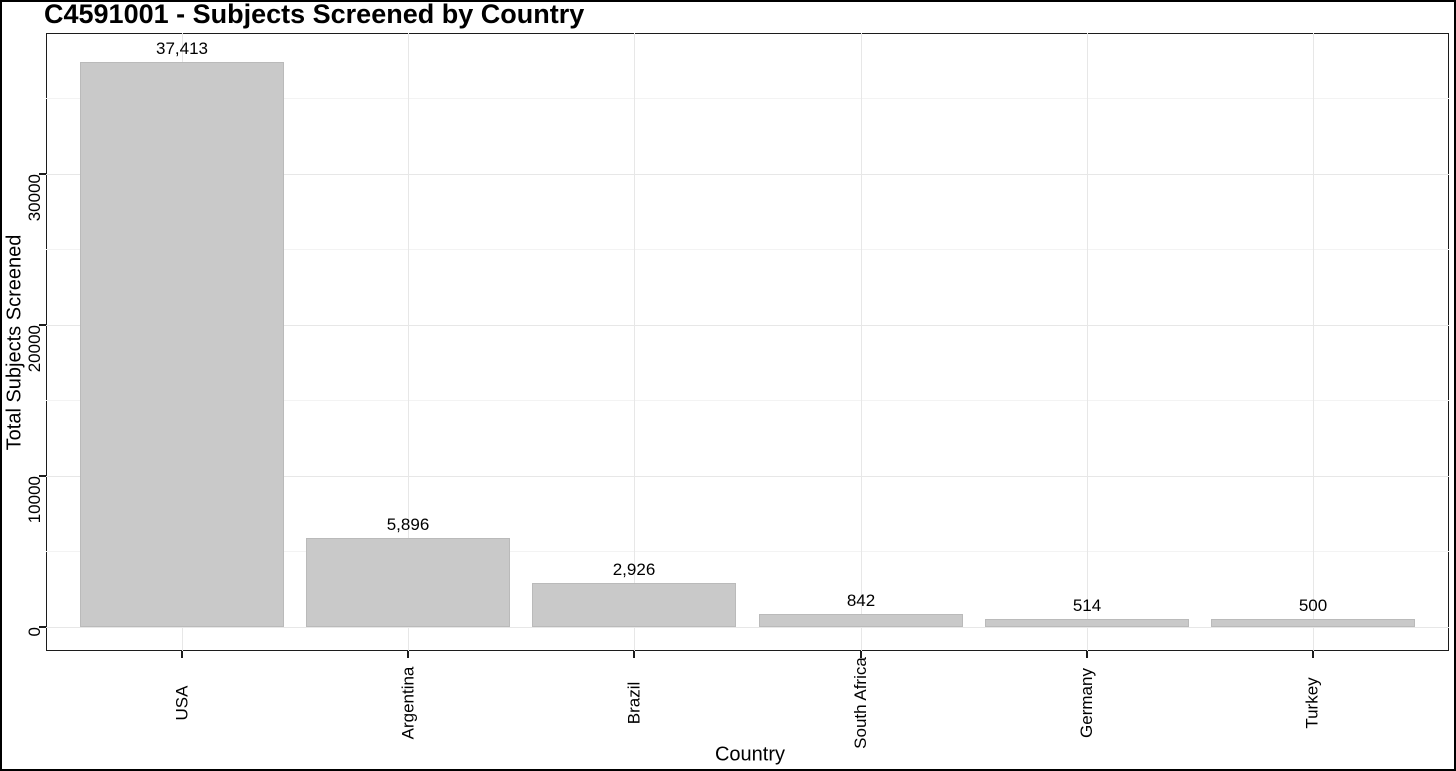 The image size is (1456, 771). I want to click on x-tick-label-text: USA, so click(181, 703).